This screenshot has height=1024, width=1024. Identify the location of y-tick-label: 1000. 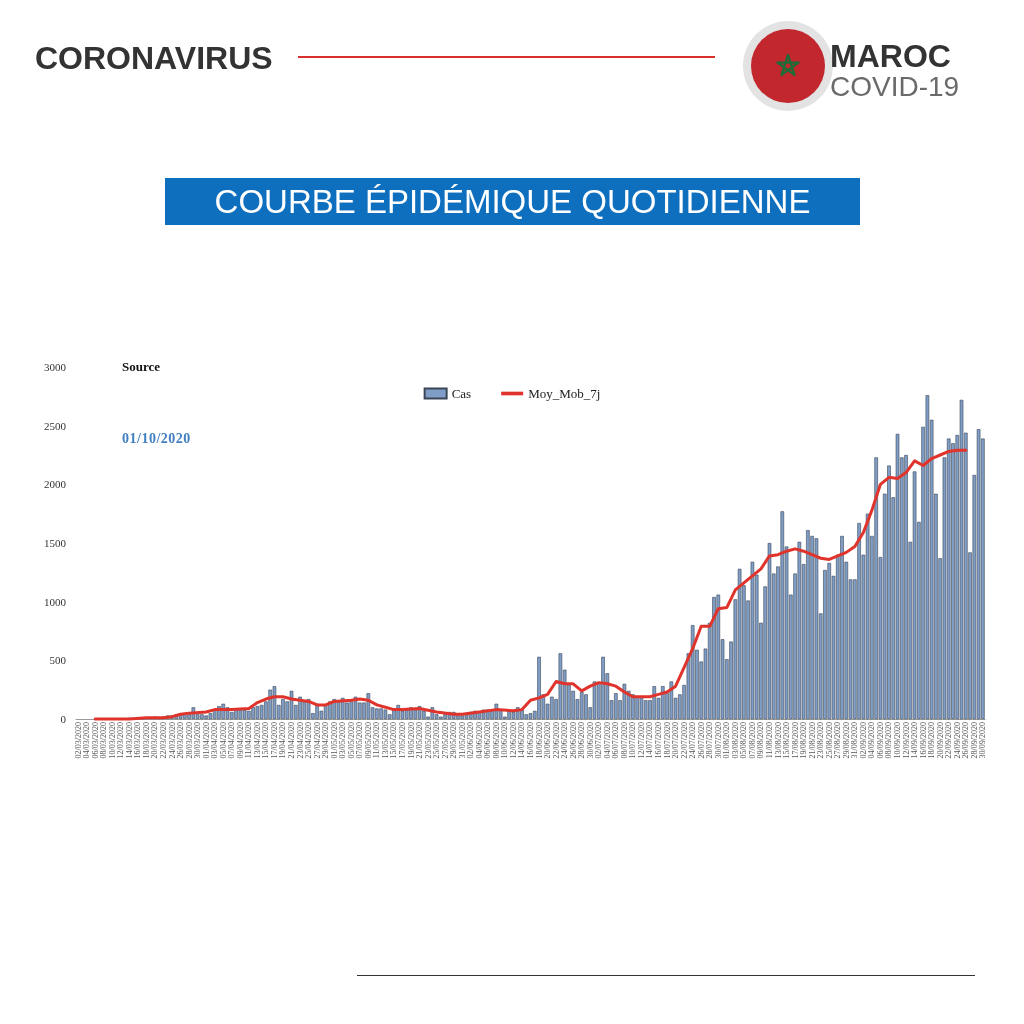
(55, 601).